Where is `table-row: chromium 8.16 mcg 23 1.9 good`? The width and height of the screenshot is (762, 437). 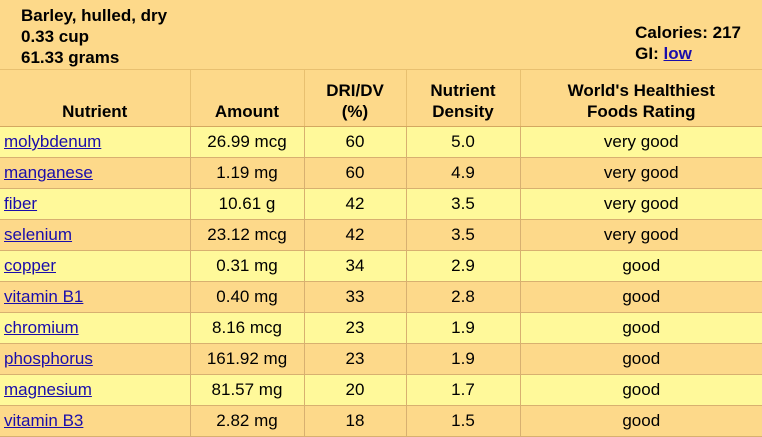
table-row: chromium 8.16 mcg 23 1.9 good is located at coordinates (381, 328).